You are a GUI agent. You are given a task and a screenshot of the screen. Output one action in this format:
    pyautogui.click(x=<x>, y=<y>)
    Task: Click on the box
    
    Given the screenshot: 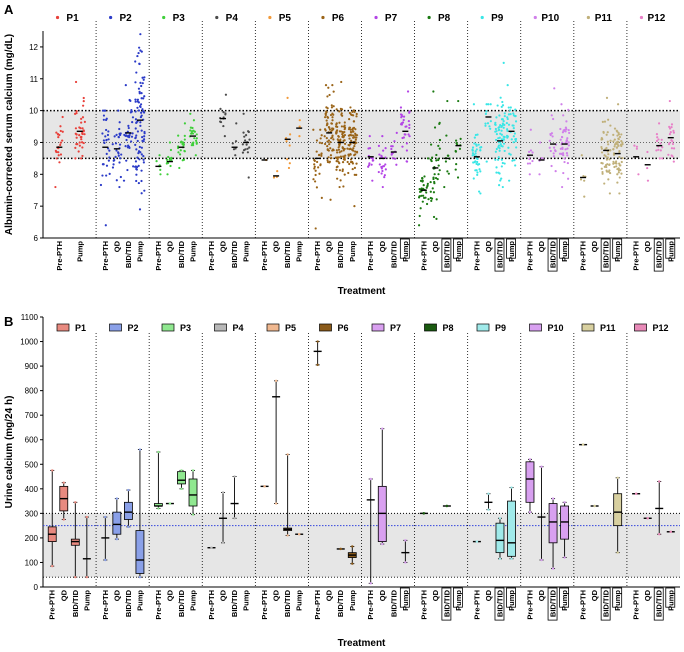 What is the action you would take?
    pyautogui.click(x=117, y=523)
    